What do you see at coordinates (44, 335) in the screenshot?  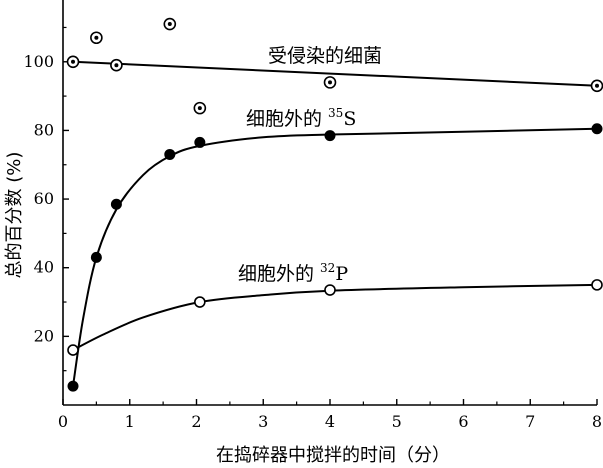 I see `y-tick-label: 20` at bounding box center [44, 335].